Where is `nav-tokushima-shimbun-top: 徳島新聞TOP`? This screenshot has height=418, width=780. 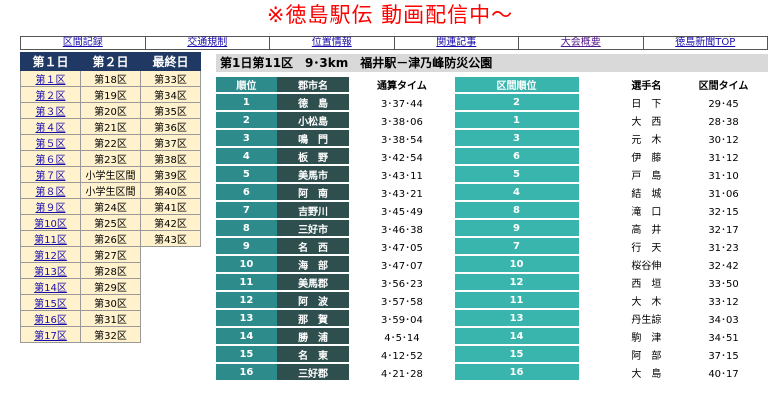 nav-tokushima-shimbun-top: 徳島新聞TOP is located at coordinates (705, 42).